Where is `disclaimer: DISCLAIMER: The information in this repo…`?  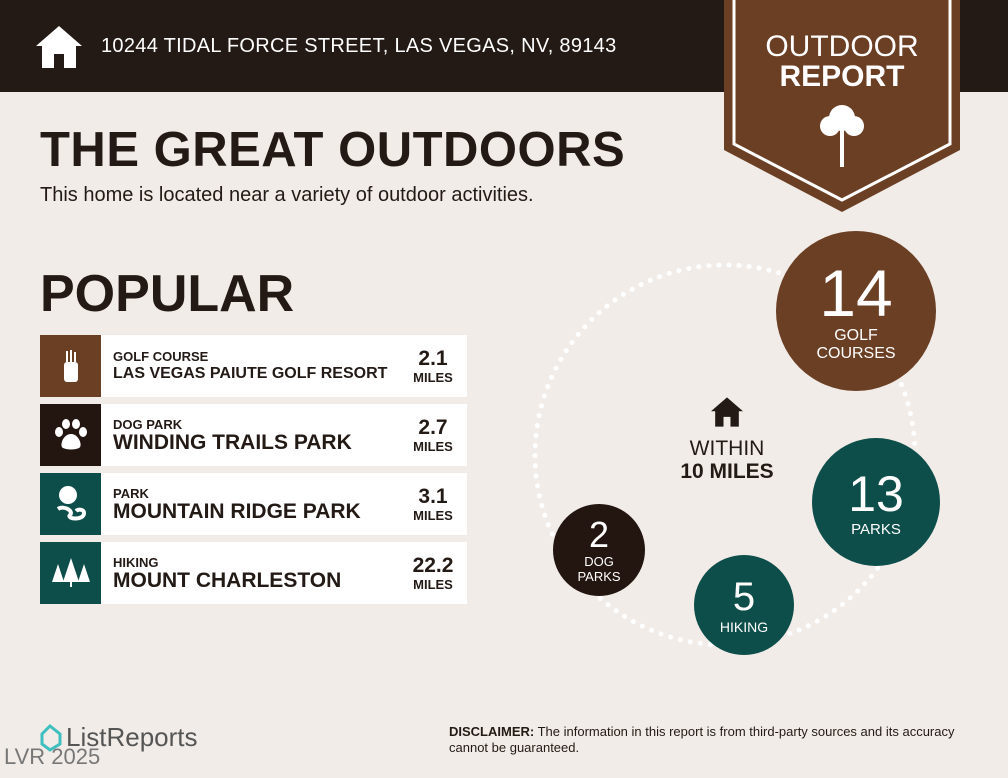 disclaimer: DISCLAIMER: The information in this repo… is located at coordinates (719, 740).